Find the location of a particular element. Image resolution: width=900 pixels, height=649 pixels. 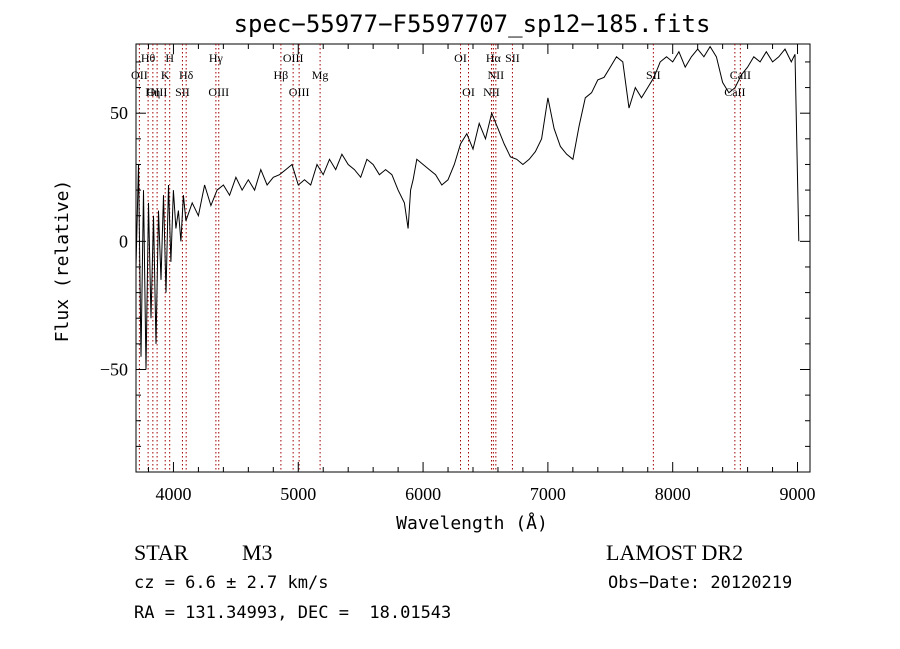

emission-line-label-16: Hα is located at coordinates (494, 58).